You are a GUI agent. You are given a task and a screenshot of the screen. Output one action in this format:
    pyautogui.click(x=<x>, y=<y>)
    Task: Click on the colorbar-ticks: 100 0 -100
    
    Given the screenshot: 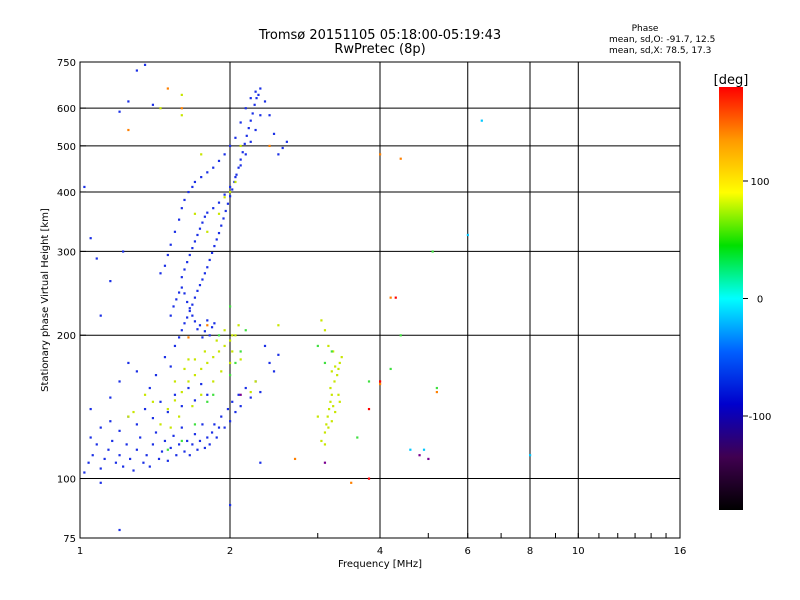 What is the action you would take?
    pyautogui.click(x=757, y=300)
    